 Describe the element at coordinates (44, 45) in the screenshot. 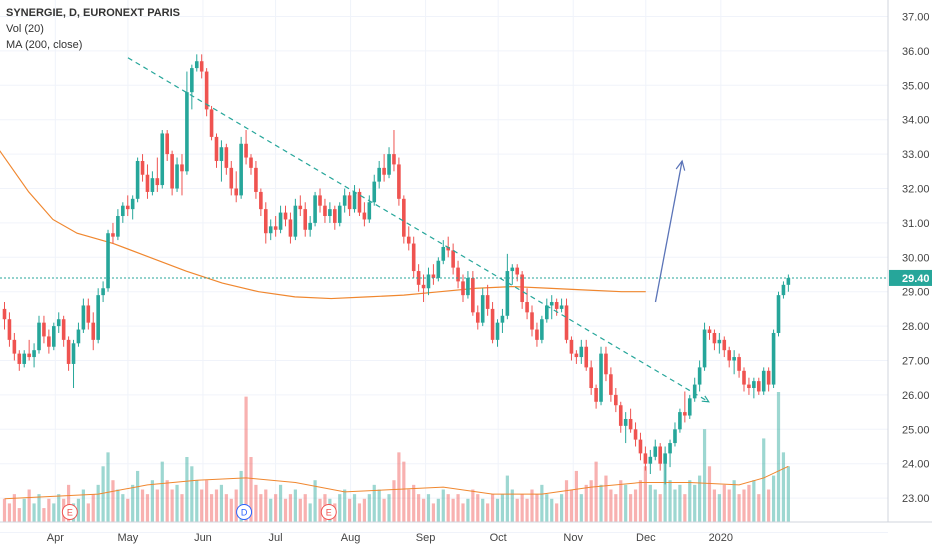

I see `ma-indicator-label: MA (200, close)` at that location.